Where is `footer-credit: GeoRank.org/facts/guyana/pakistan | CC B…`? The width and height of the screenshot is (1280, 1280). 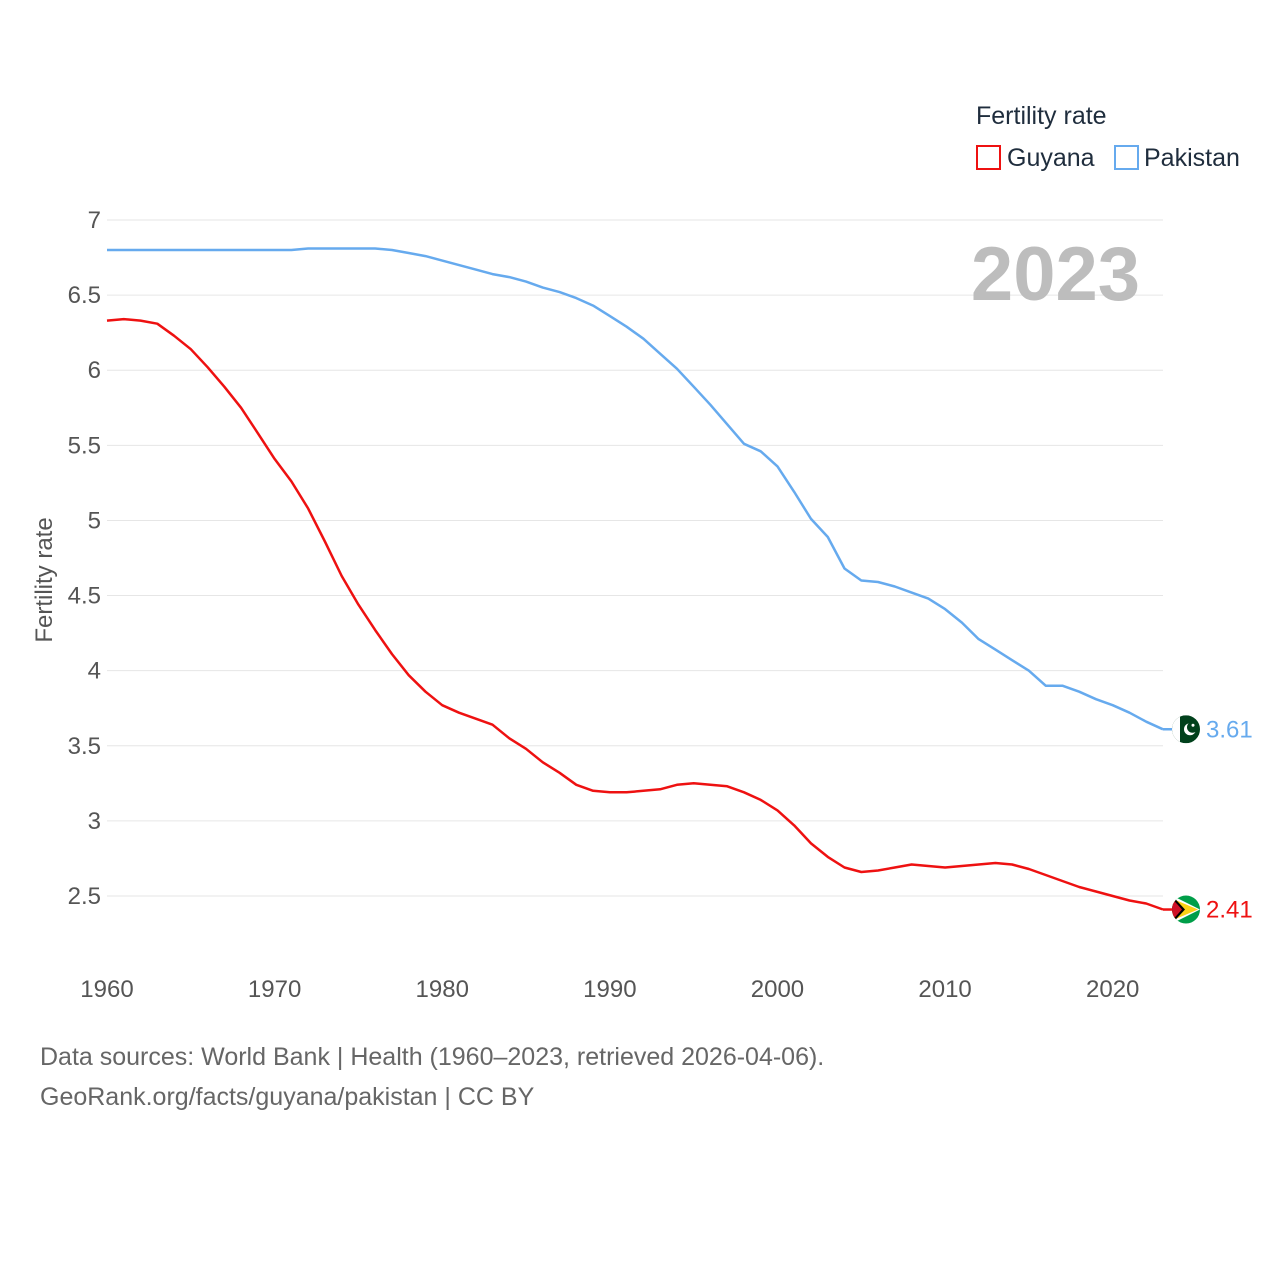 footer-credit: GeoRank.org/facts/guyana/pakistan | CC B… is located at coordinates (287, 1097).